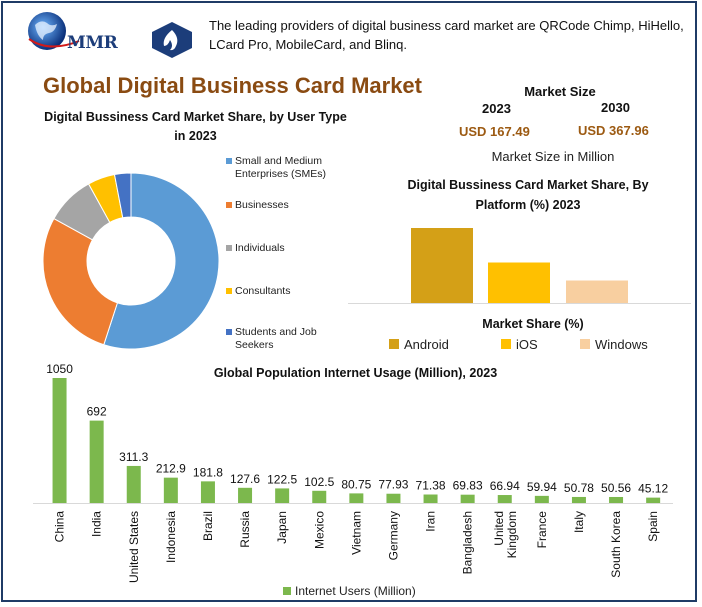  I want to click on internet-data-label-china: 1050, so click(59, 369).